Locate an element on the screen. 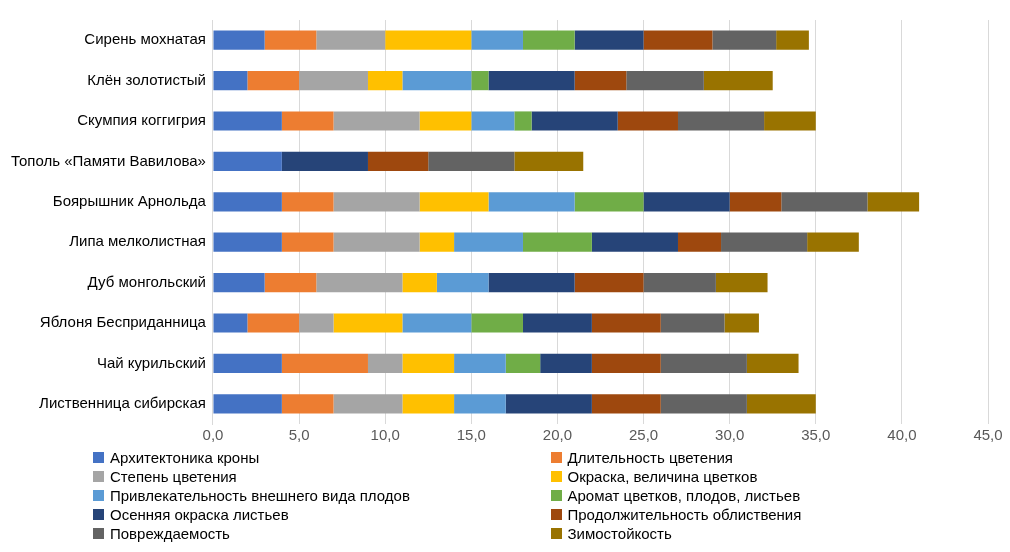  legend-label: Повреждаемость is located at coordinates (170, 533).